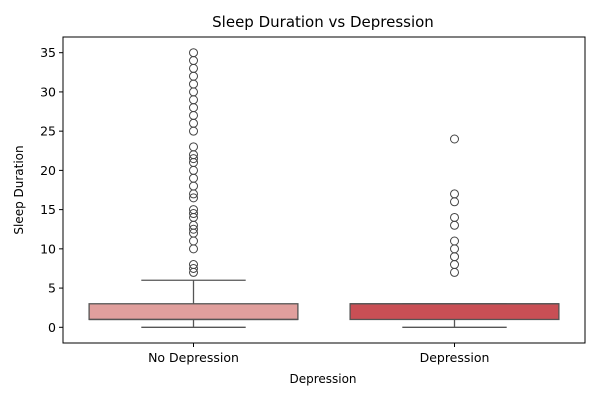  I want to click on y-tick-label: 15, so click(48, 209).